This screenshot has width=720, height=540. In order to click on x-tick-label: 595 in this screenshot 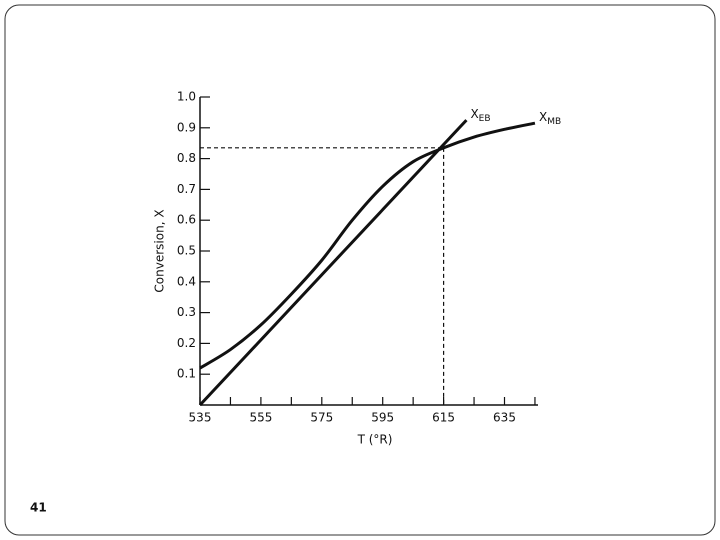, I will do `click(382, 418)`.